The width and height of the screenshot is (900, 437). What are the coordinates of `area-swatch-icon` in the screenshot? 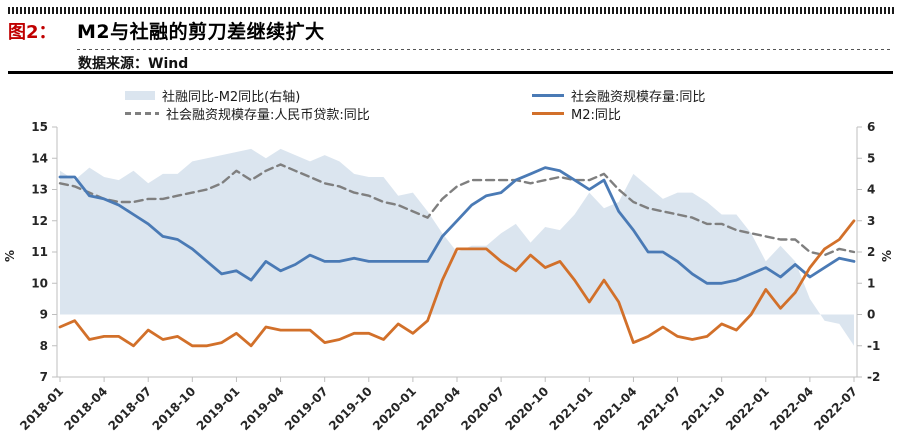 It's located at (140, 95).